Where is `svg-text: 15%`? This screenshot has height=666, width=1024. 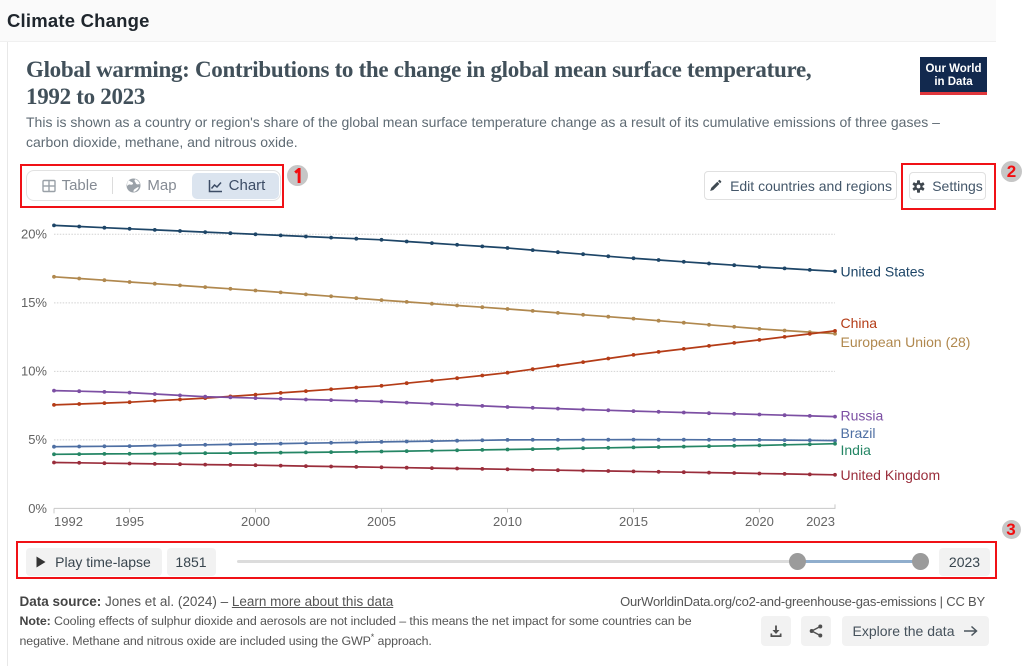
svg-text: 15% is located at coordinates (34, 302).